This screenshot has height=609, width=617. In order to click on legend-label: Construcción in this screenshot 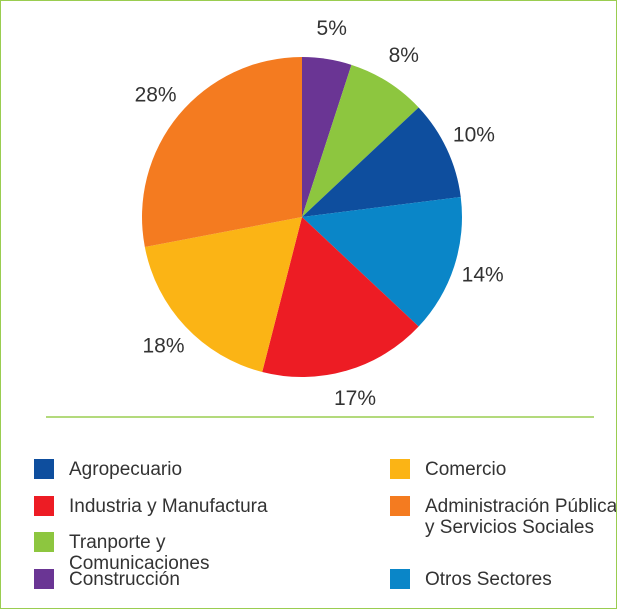, I will do `click(124, 579)`.